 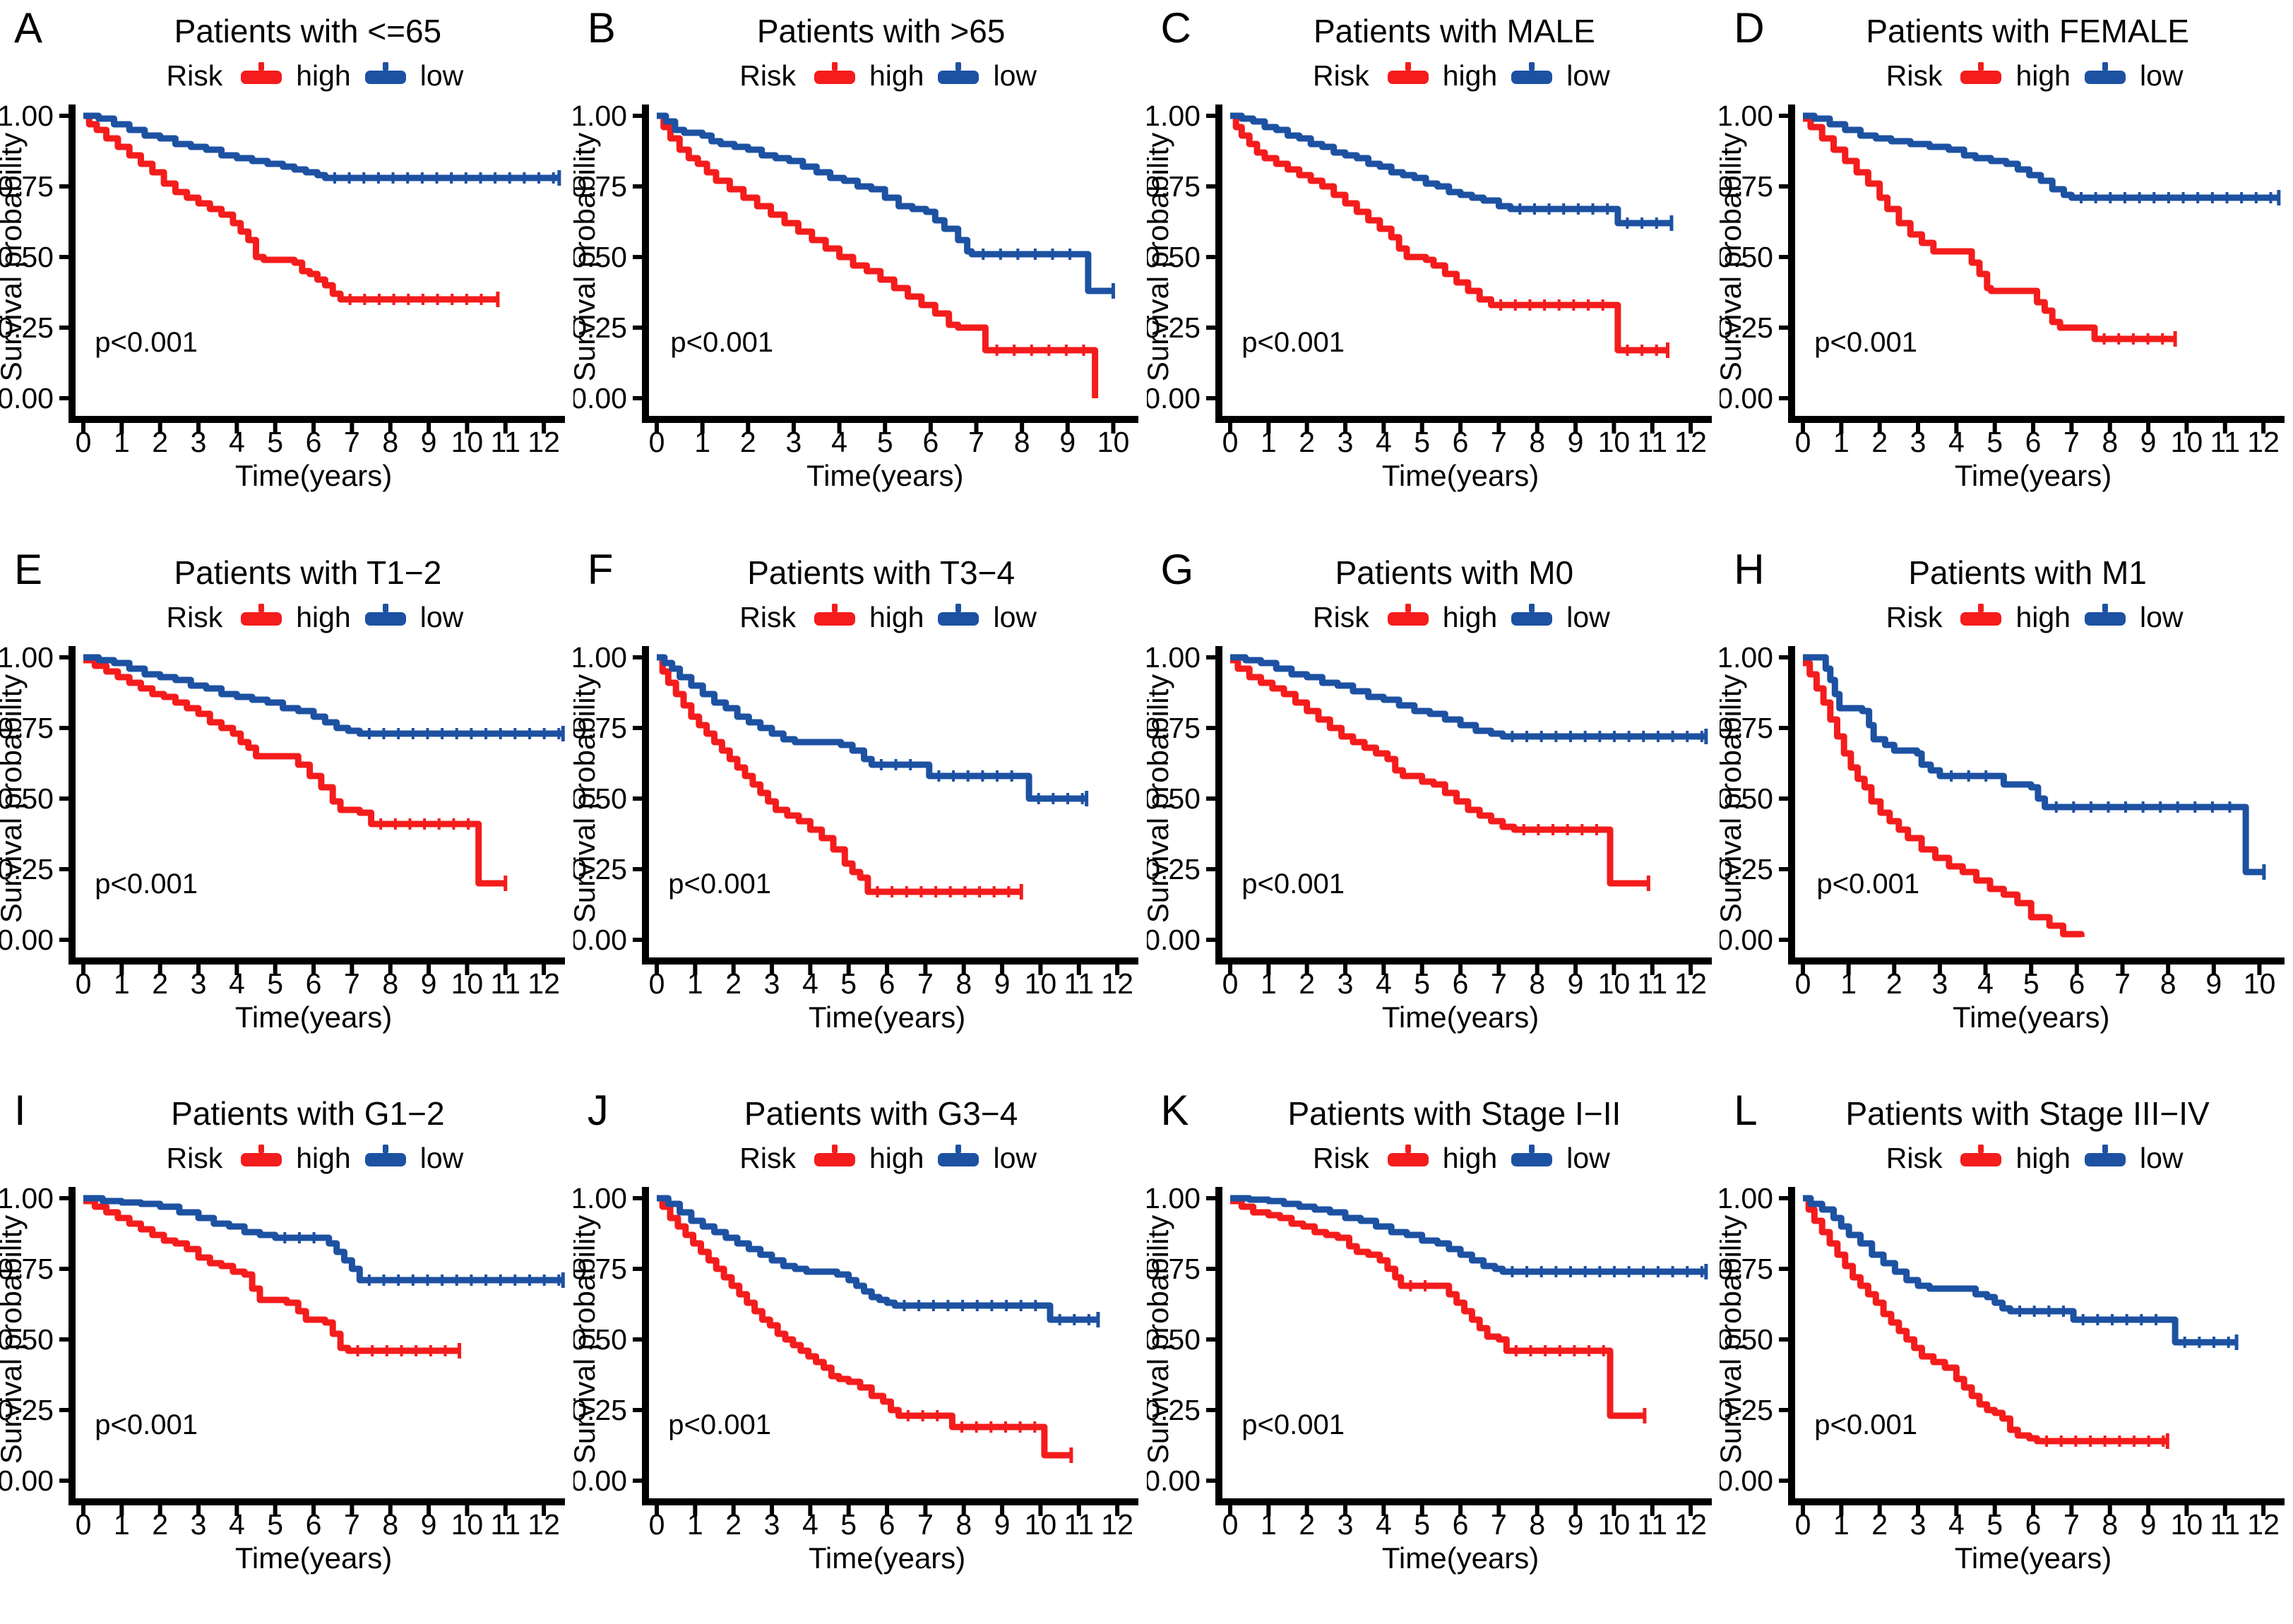 What do you see at coordinates (352, 983) in the screenshot?
I see `x-tick-label: 7` at bounding box center [352, 983].